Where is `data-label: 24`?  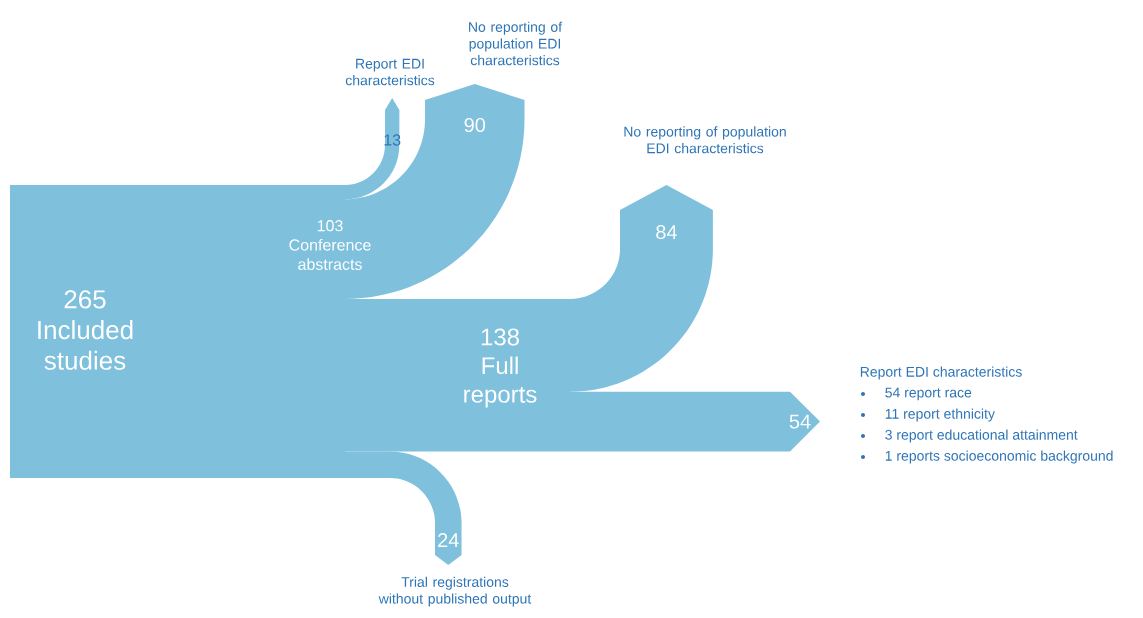 data-label: 24 is located at coordinates (448, 540).